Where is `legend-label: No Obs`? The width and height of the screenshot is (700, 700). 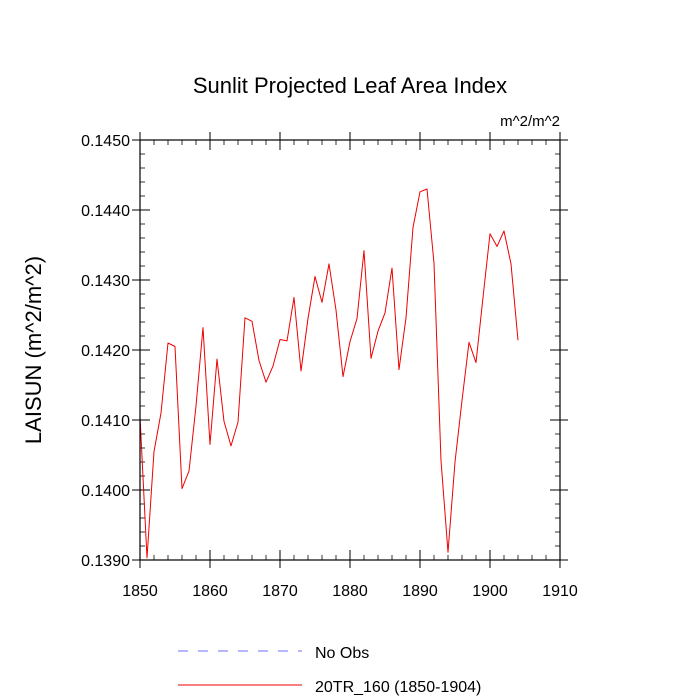
legend-label: No Obs is located at coordinates (342, 653).